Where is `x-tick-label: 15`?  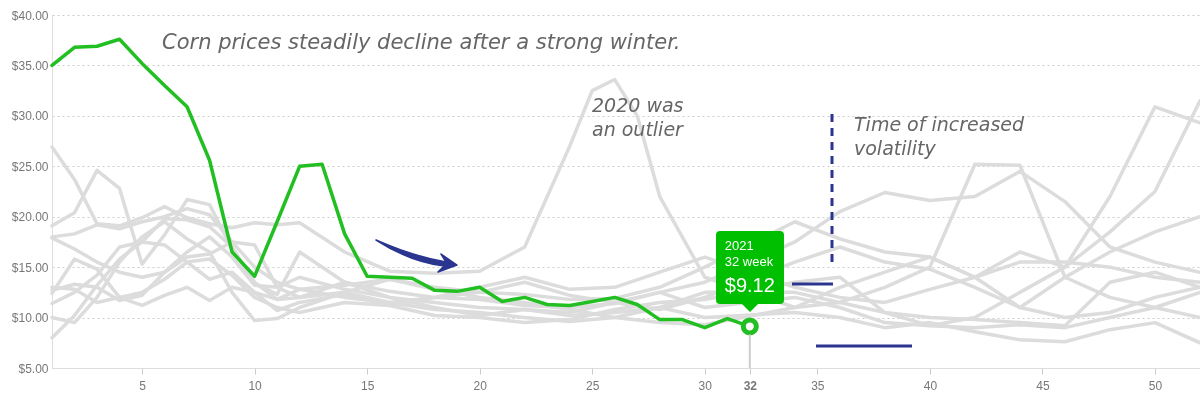 x-tick-label: 15 is located at coordinates (367, 385).